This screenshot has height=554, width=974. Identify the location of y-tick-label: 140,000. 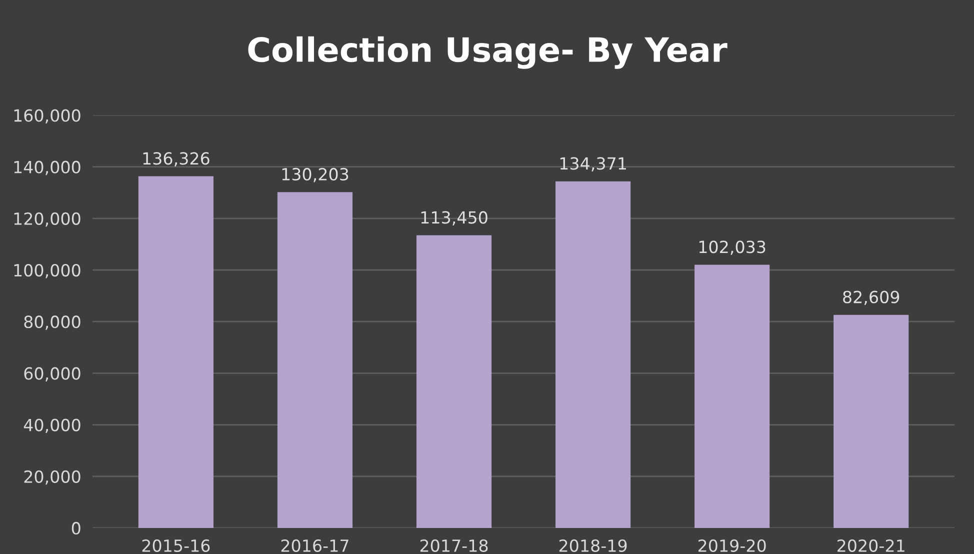
(47, 168).